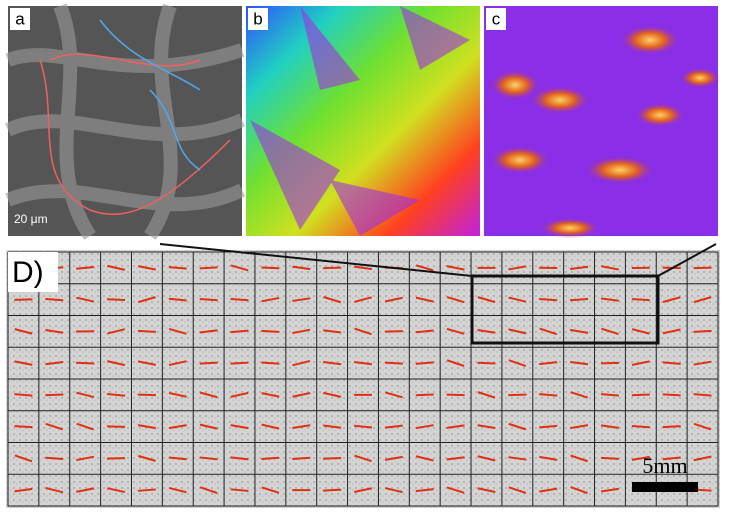 The height and width of the screenshot is (514, 735). I want to click on panel-c: c, so click(602, 122).